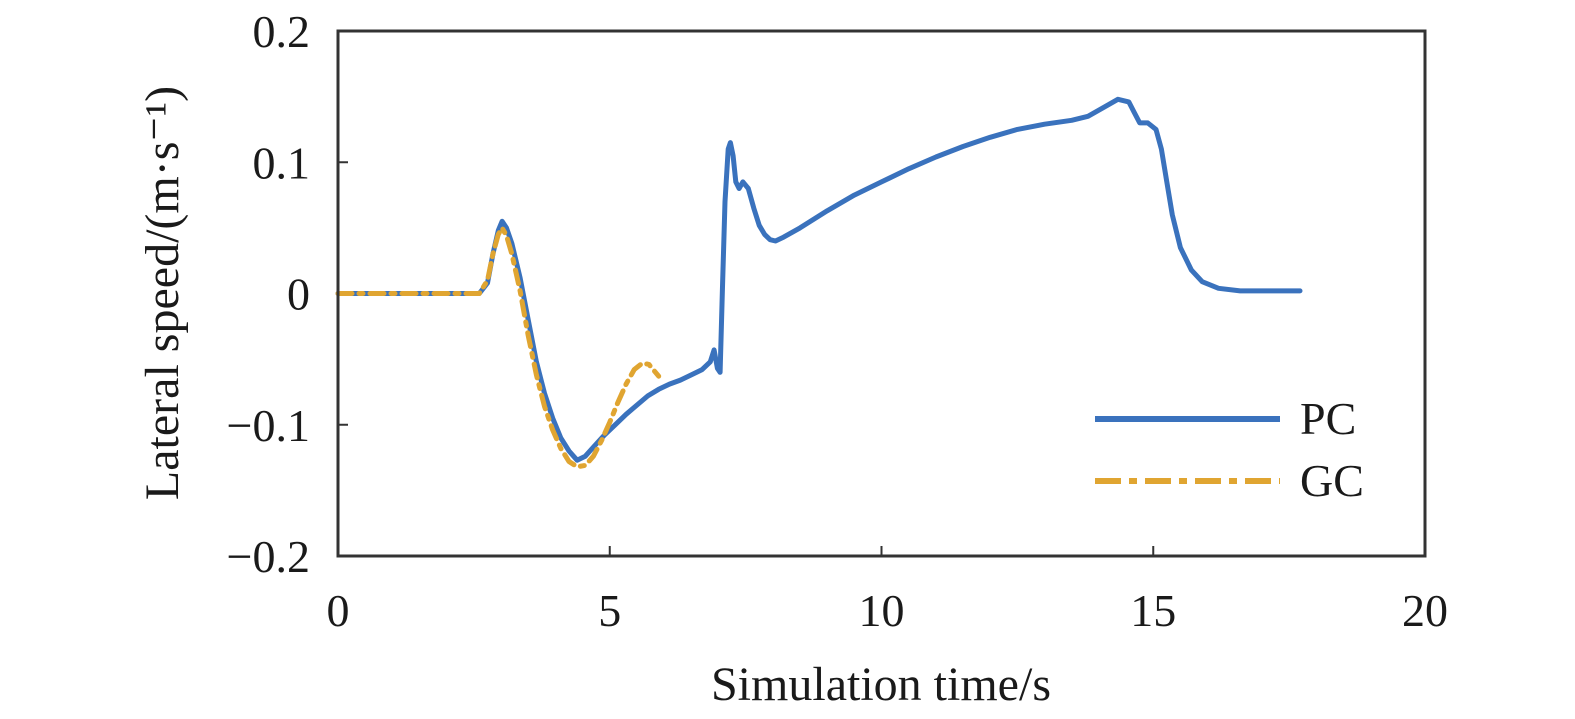 The image size is (1575, 719). What do you see at coordinates (162, 293) in the screenshot?
I see `y-axis-title: Lateral speed/(m·s⁻¹)` at bounding box center [162, 293].